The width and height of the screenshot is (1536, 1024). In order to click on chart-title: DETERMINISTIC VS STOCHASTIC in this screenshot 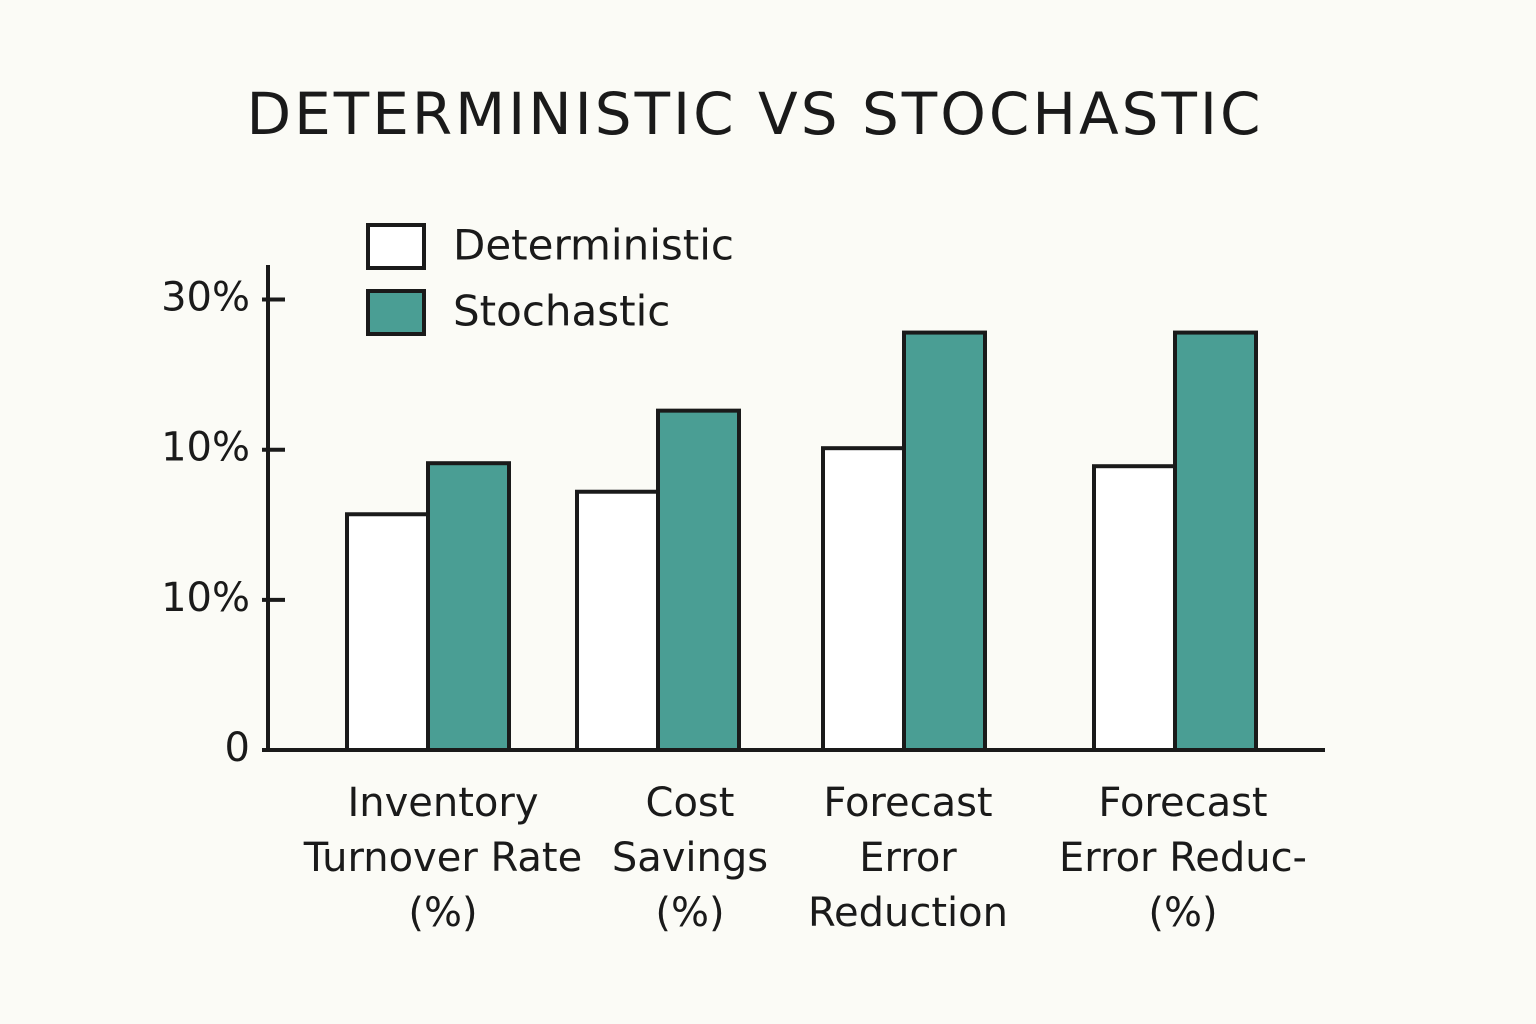, I will do `click(754, 114)`.